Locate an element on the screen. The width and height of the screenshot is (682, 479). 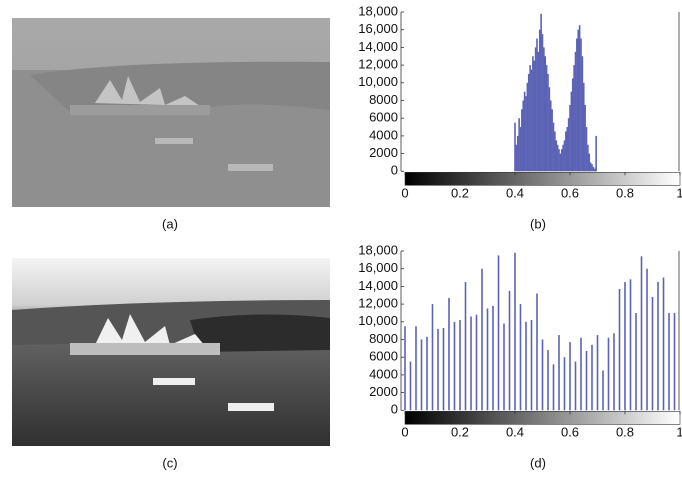
x-tick-label: 0.8 is located at coordinates (625, 193).